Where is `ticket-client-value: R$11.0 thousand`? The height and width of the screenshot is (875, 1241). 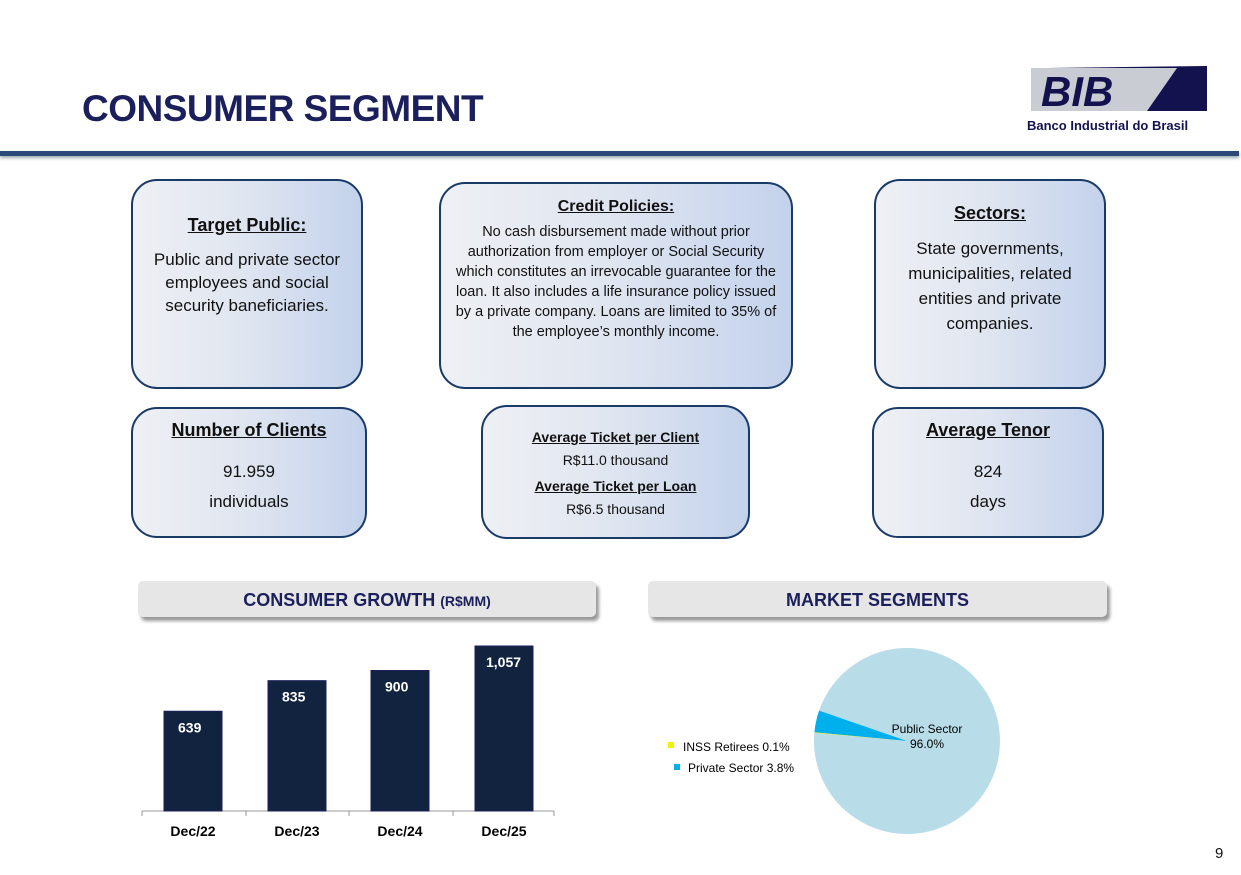 ticket-client-value: R$11.0 thousand is located at coordinates (615, 460).